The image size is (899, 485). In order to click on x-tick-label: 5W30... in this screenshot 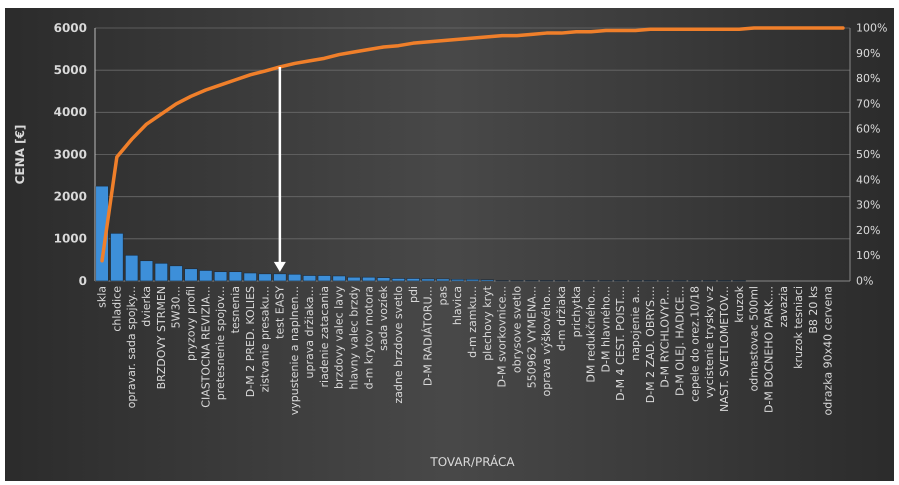, I will do `click(176, 307)`.